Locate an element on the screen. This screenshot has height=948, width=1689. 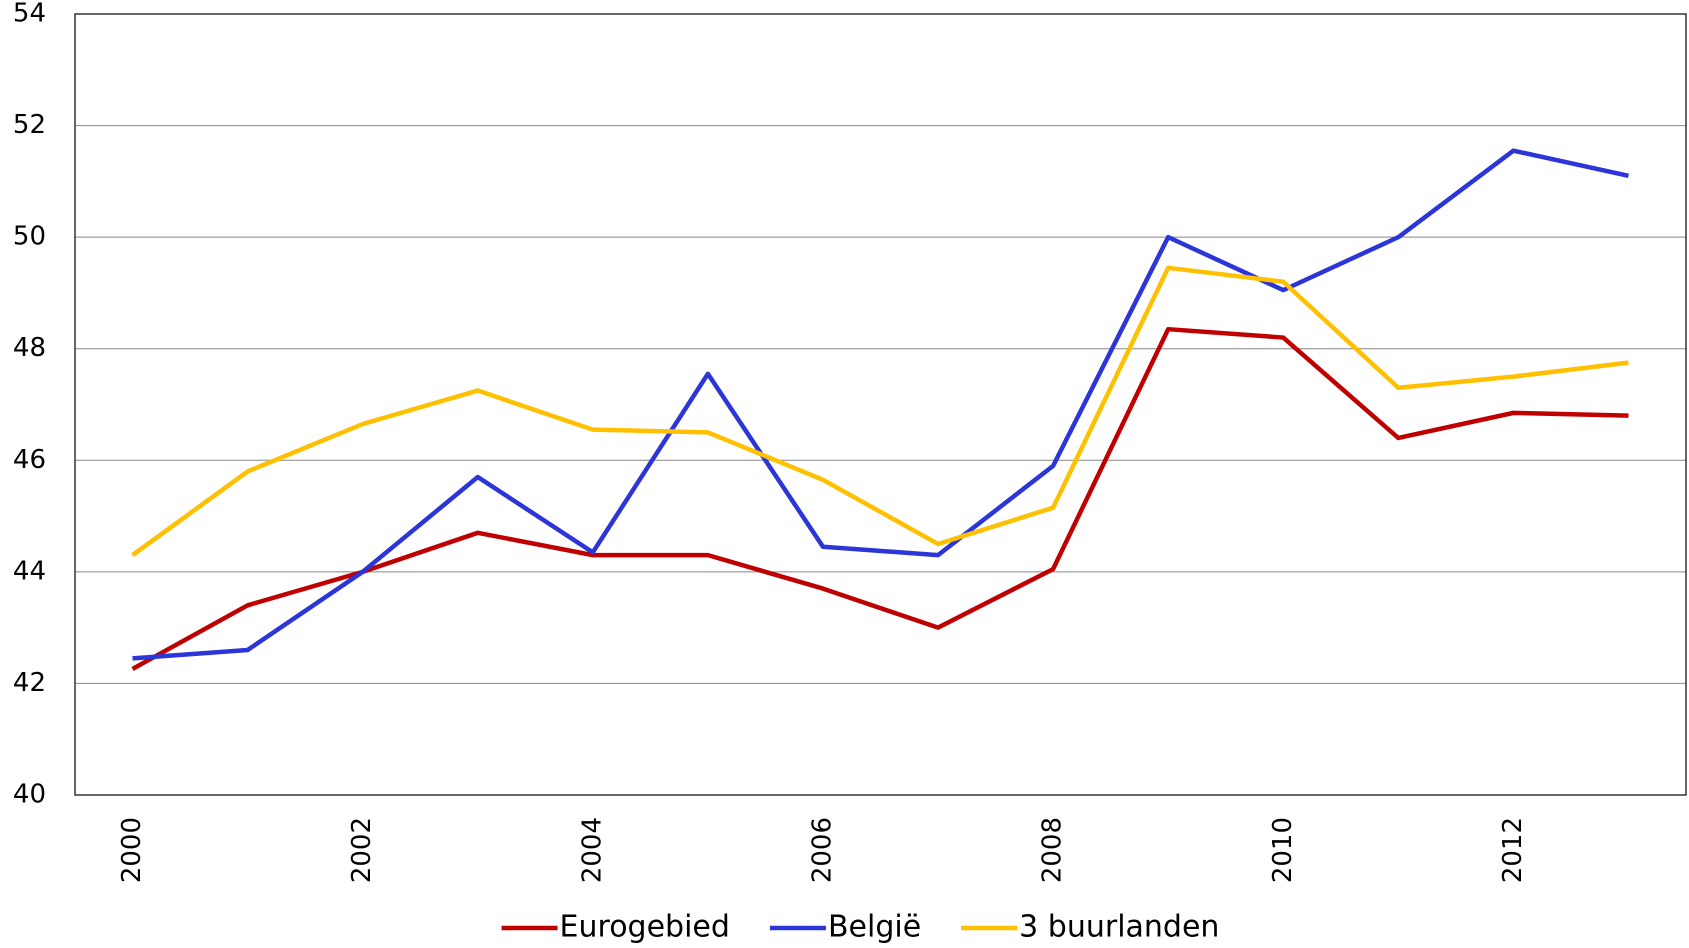
y-tick-label: 52 is located at coordinates (29, 125).